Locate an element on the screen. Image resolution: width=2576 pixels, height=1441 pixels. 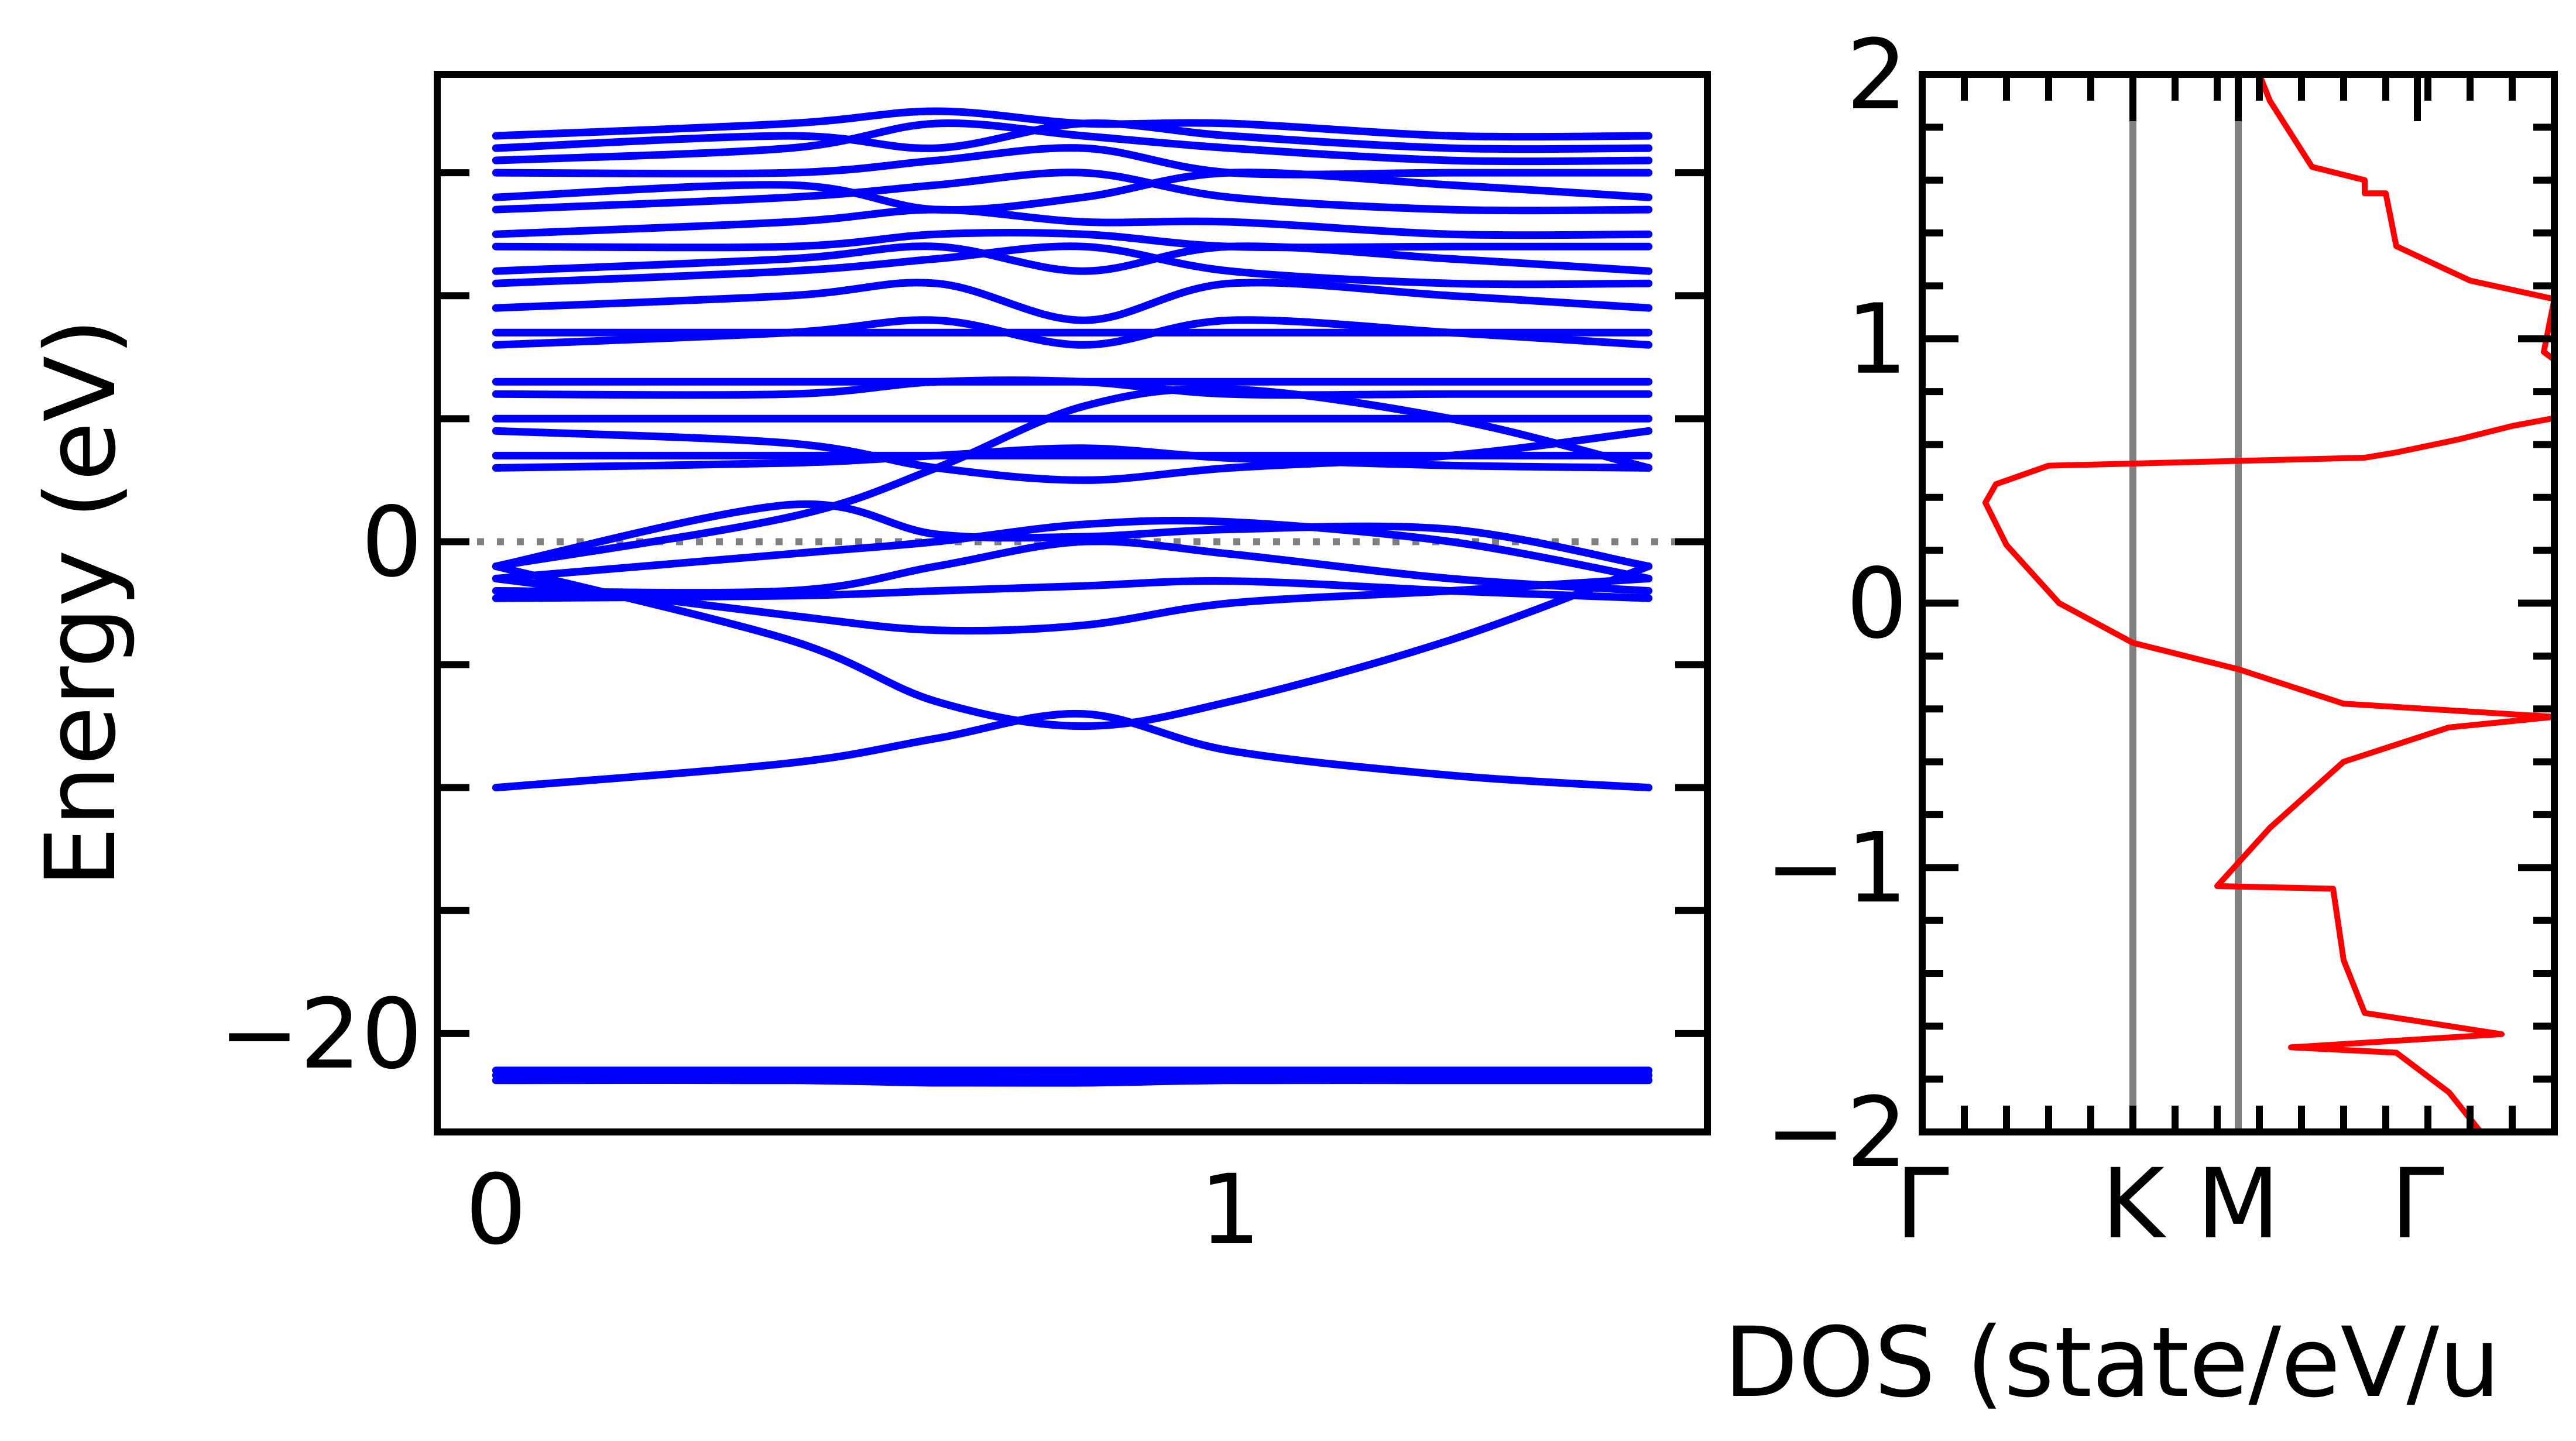
k-point-label: K is located at coordinates (2134, 1204).